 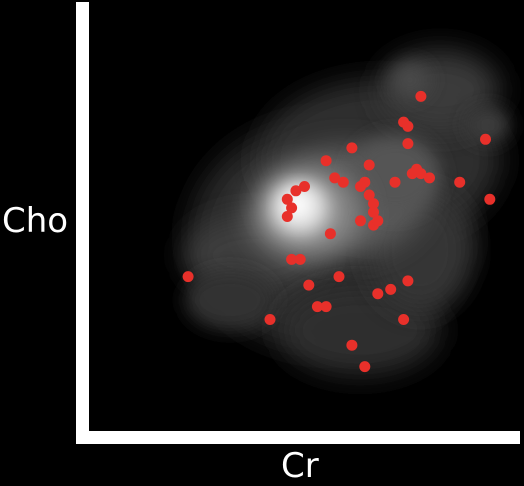 I want to click on x-axis-label: Cr, so click(x=300, y=466).